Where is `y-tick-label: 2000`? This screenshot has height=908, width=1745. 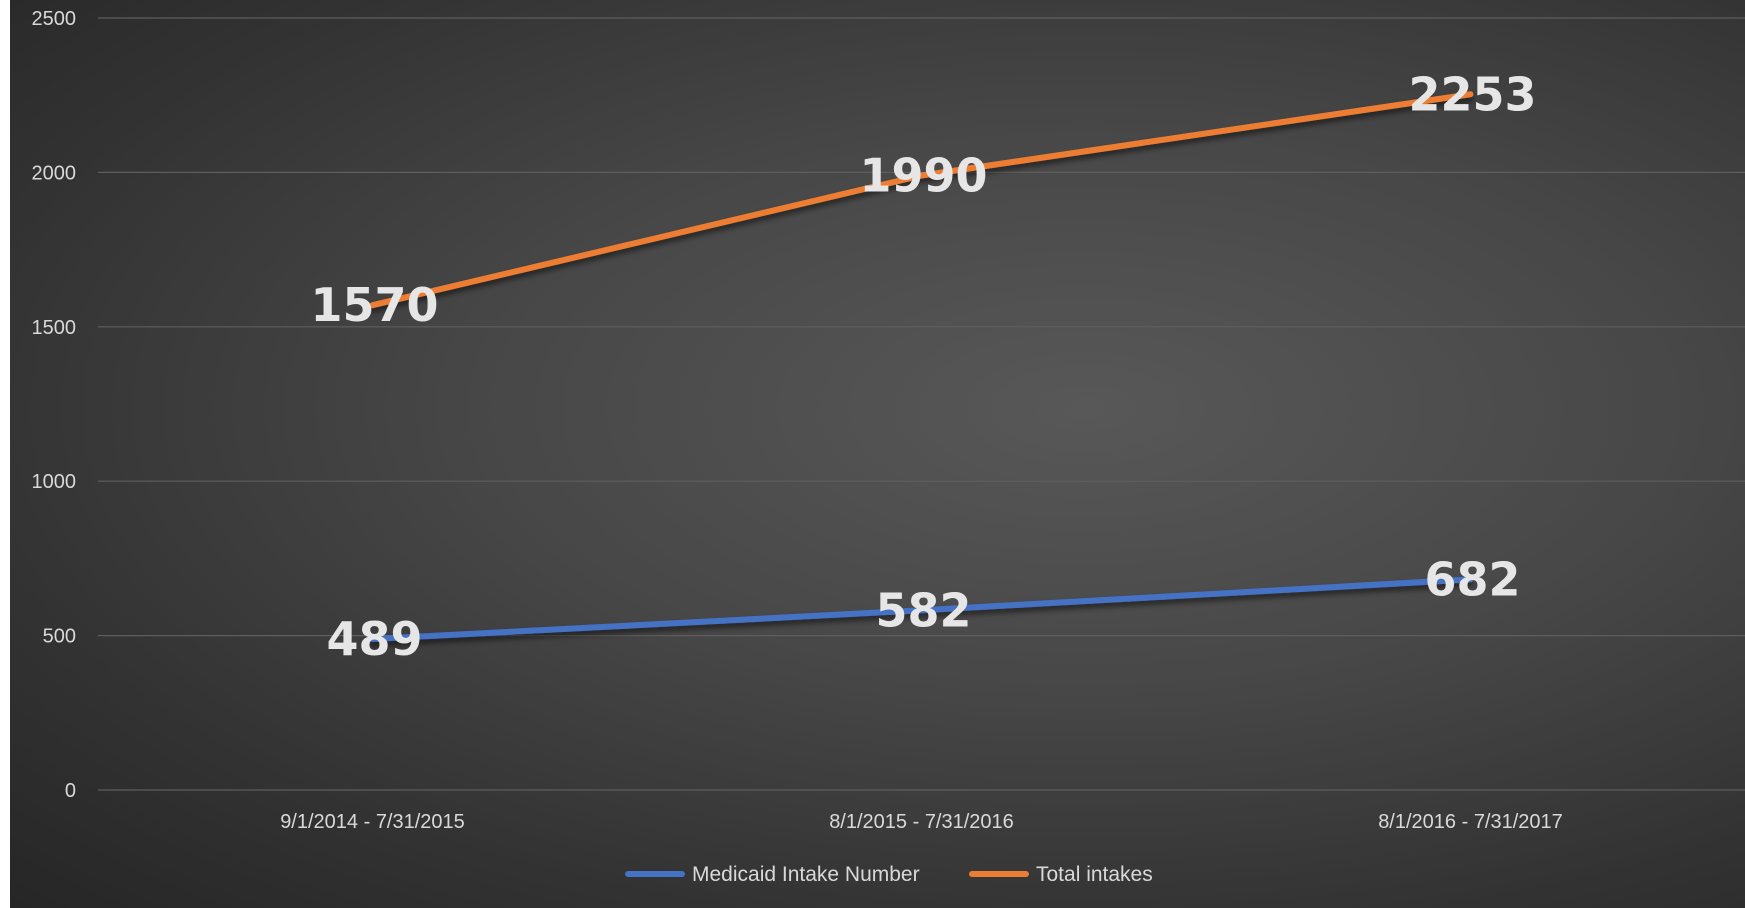 y-tick-label: 2000 is located at coordinates (54, 173).